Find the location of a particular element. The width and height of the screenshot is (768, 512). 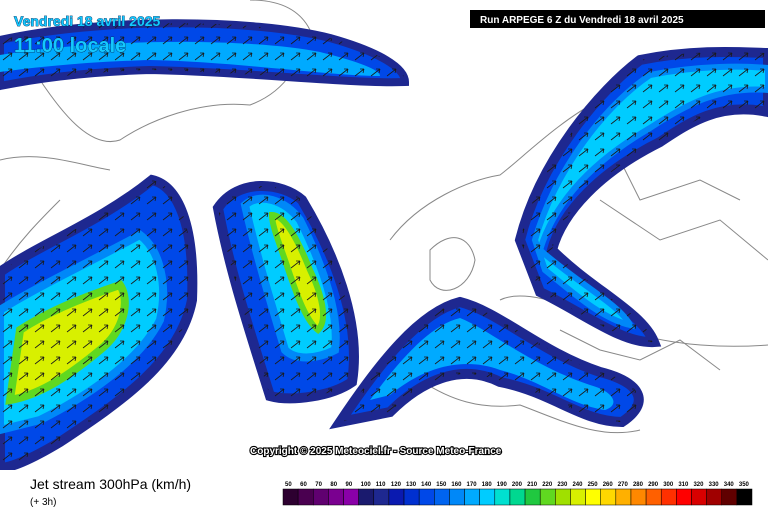

legend-label: 180 is located at coordinates (487, 485).